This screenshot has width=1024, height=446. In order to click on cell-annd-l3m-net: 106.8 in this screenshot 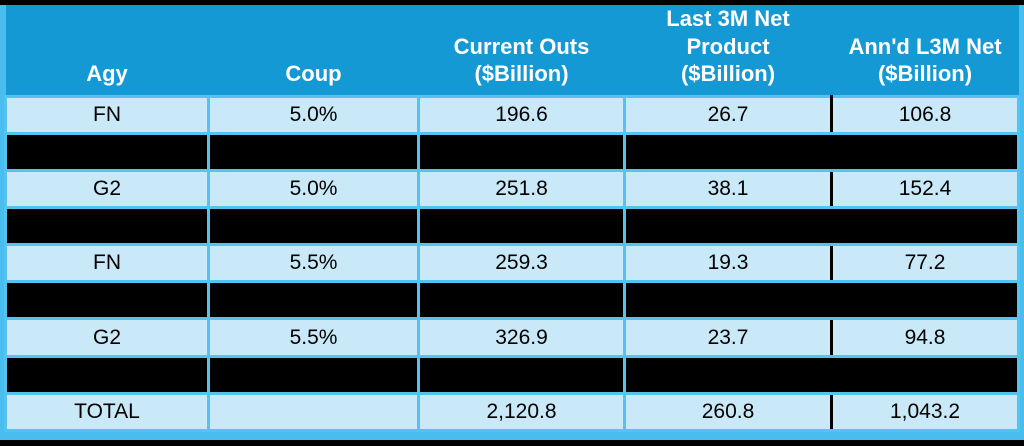, I will do `click(925, 114)`.